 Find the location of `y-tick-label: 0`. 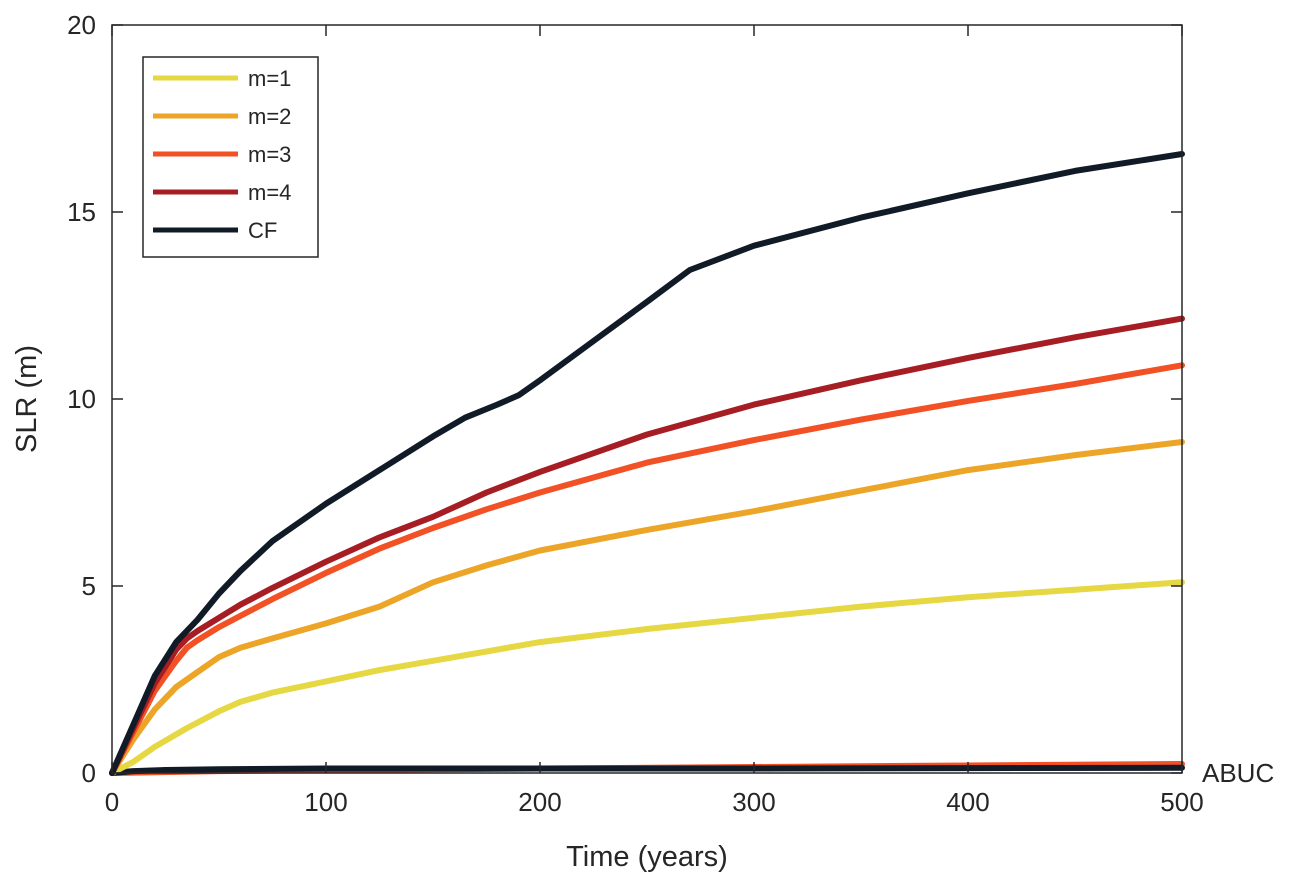

y-tick-label: 0 is located at coordinates (89, 773).